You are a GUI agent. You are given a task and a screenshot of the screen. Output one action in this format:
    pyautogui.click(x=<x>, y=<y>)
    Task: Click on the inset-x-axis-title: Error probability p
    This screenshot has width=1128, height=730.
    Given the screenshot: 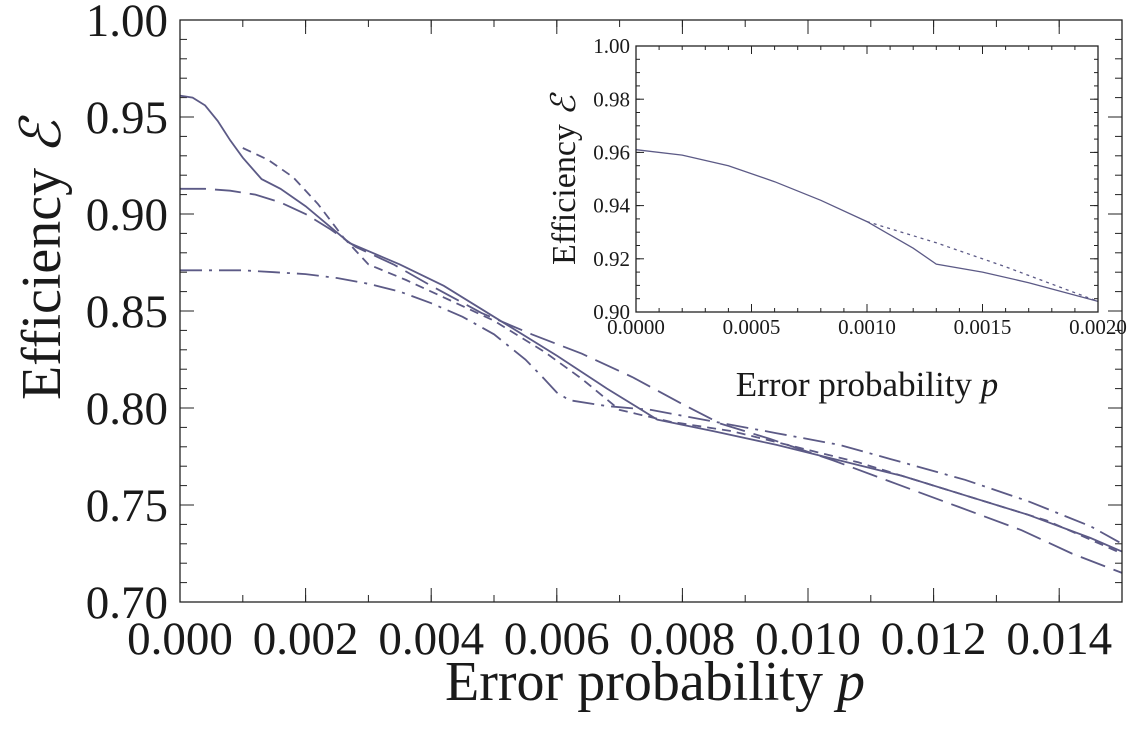 What is the action you would take?
    pyautogui.click(x=867, y=384)
    